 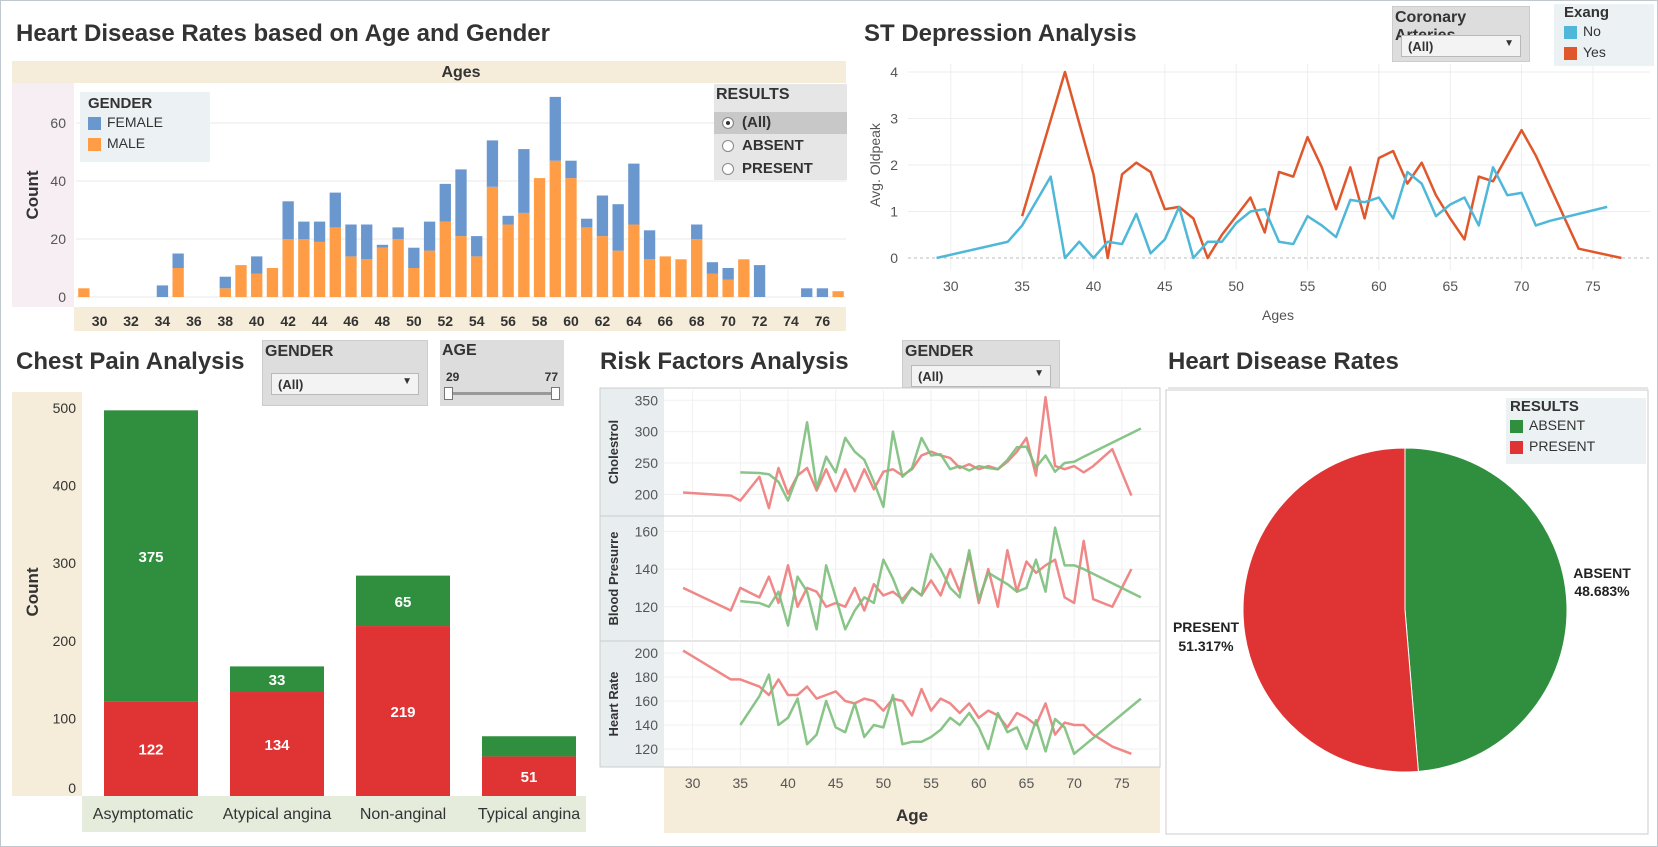 I want to click on st-xtick-label: 30, so click(x=951, y=286).